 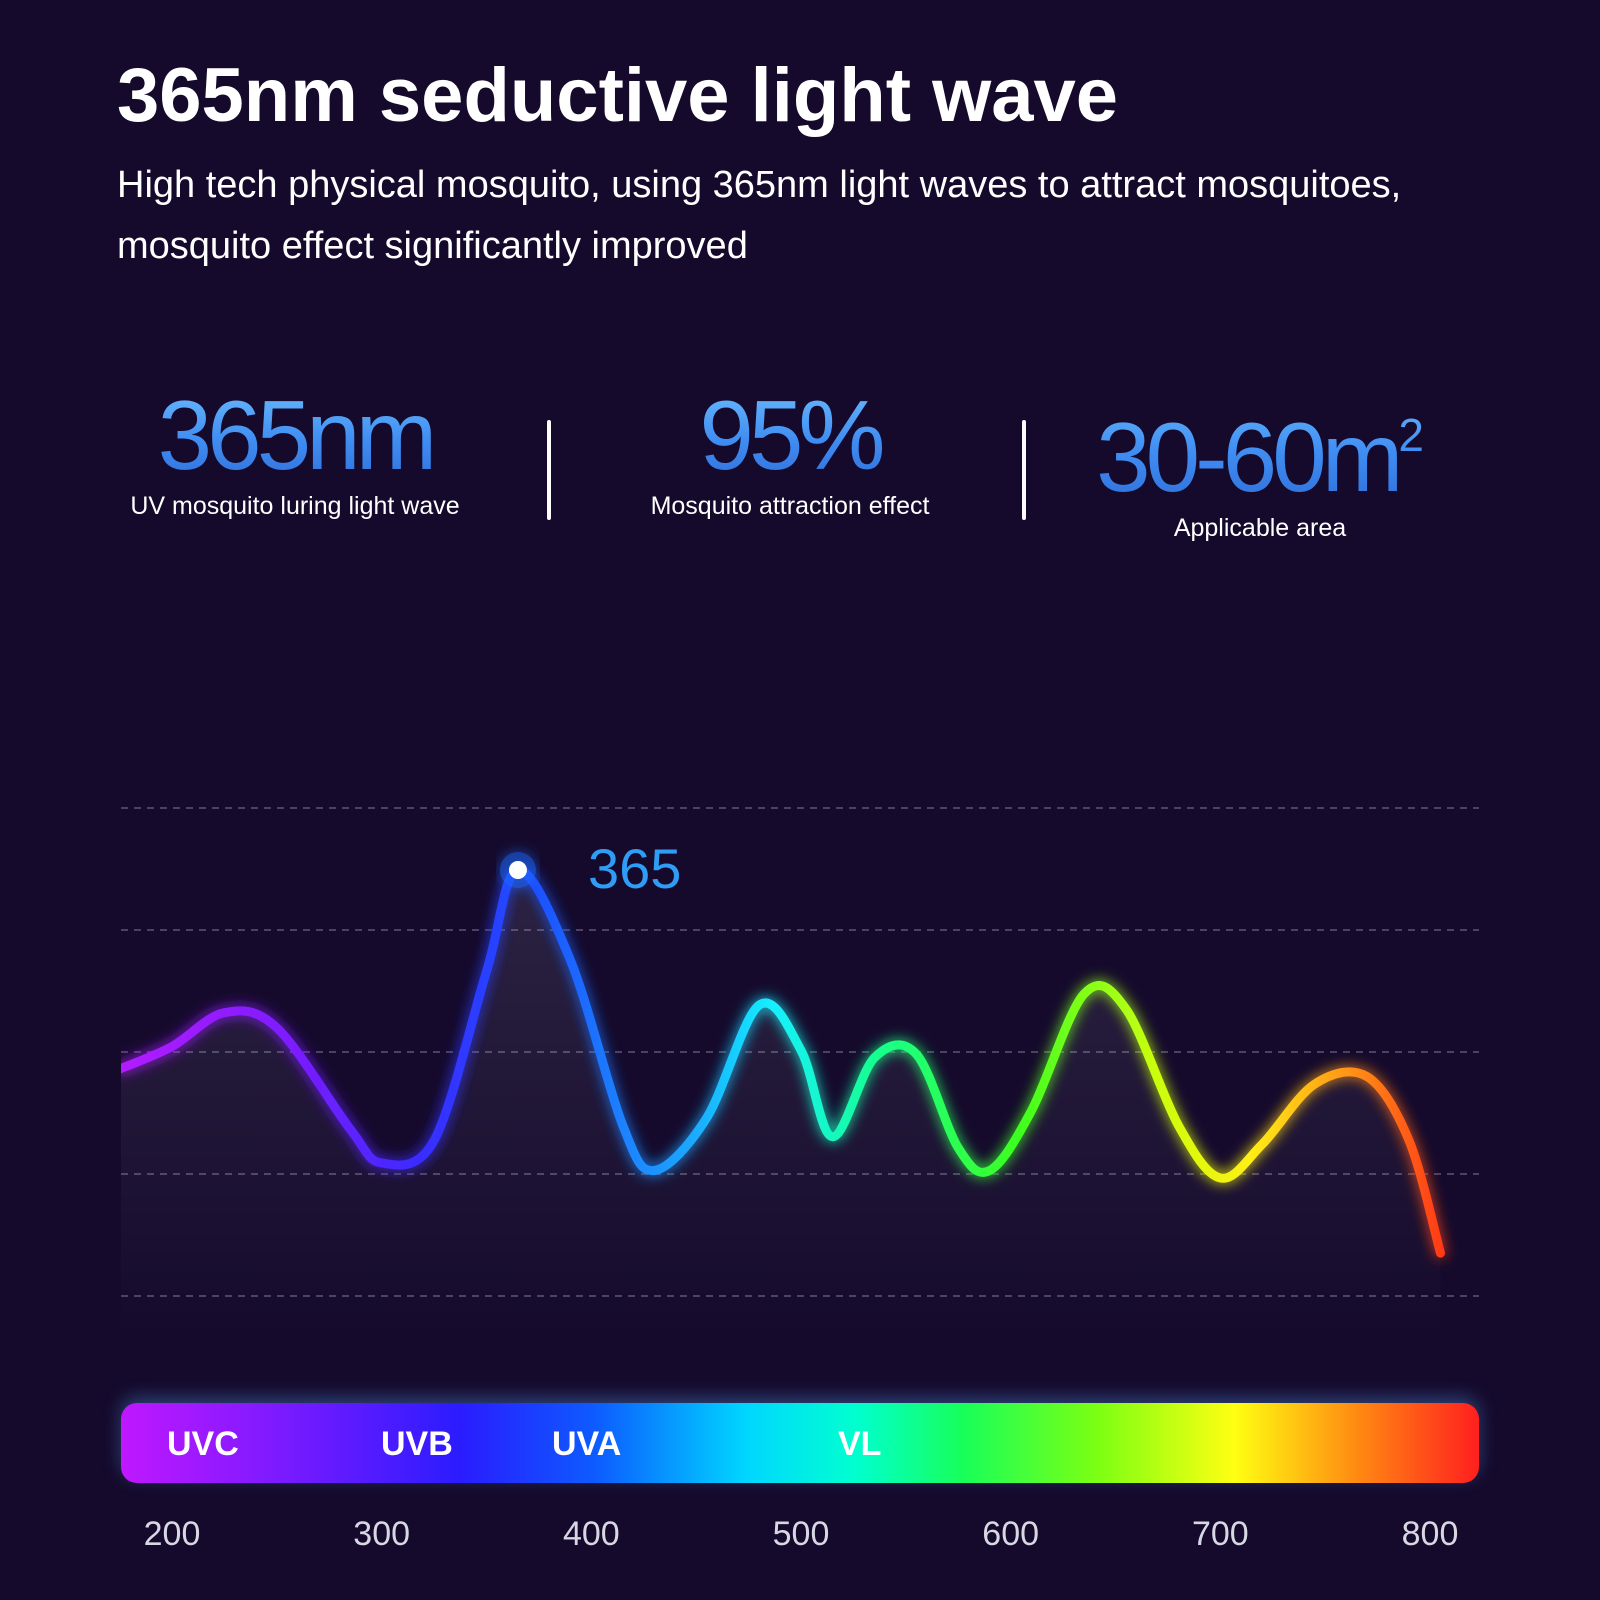 I want to click on stat-wavelength-label: UV mosquito luring light wave, so click(x=295, y=506).